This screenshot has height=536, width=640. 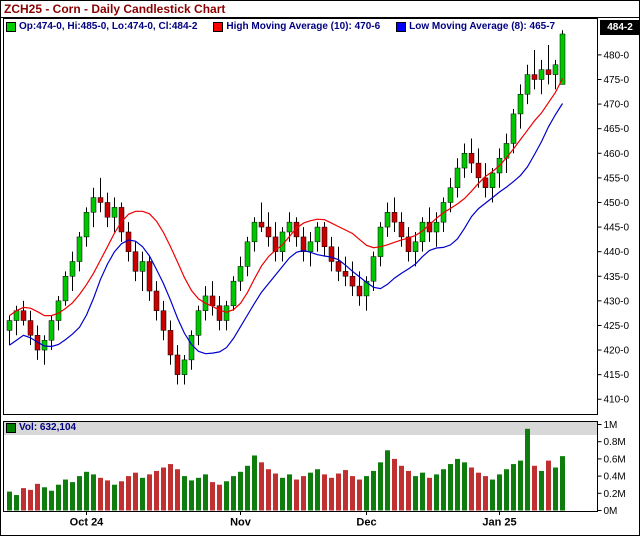 What do you see at coordinates (87, 523) in the screenshot?
I see `x-axis-label: Oct 24` at bounding box center [87, 523].